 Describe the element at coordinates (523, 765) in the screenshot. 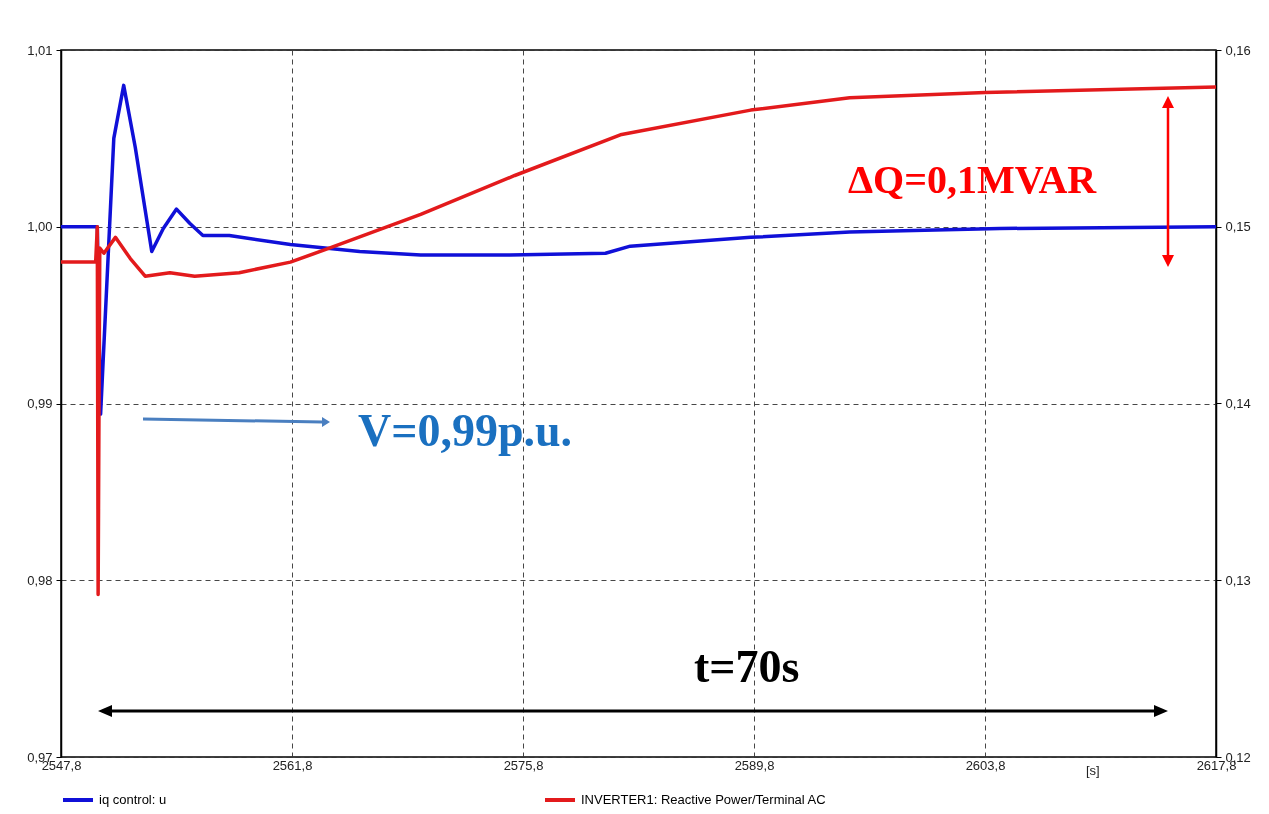

I see `x-tick-label: 2575,8` at that location.